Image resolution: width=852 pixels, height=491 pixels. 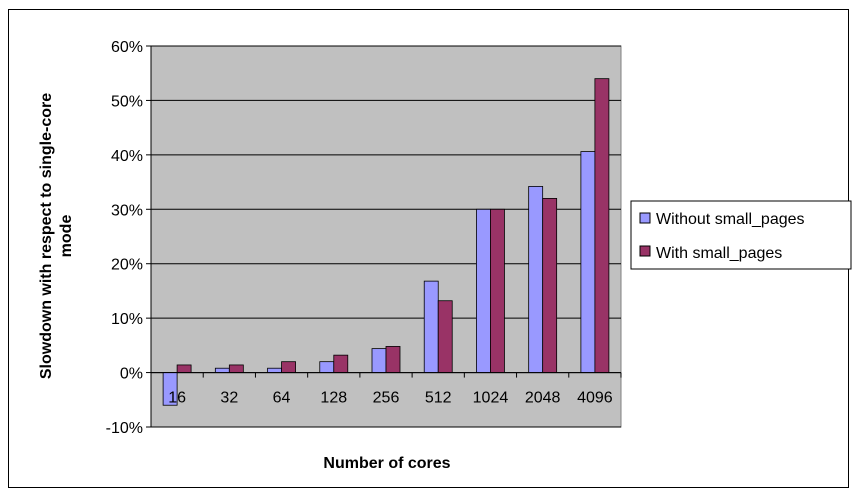 What do you see at coordinates (491, 398) in the screenshot?
I see `x-tick-label: 1024` at bounding box center [491, 398].